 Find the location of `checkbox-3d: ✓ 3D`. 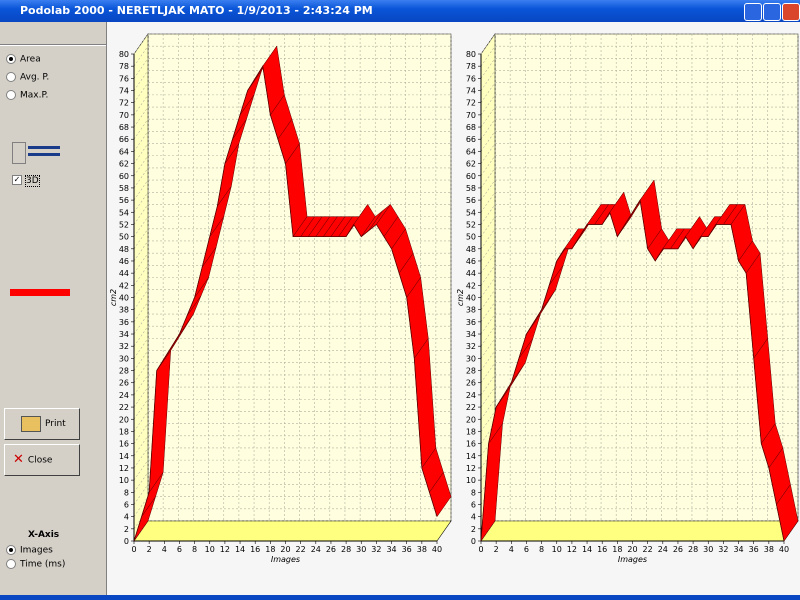

checkbox-3d: ✓ 3D is located at coordinates (26, 180).